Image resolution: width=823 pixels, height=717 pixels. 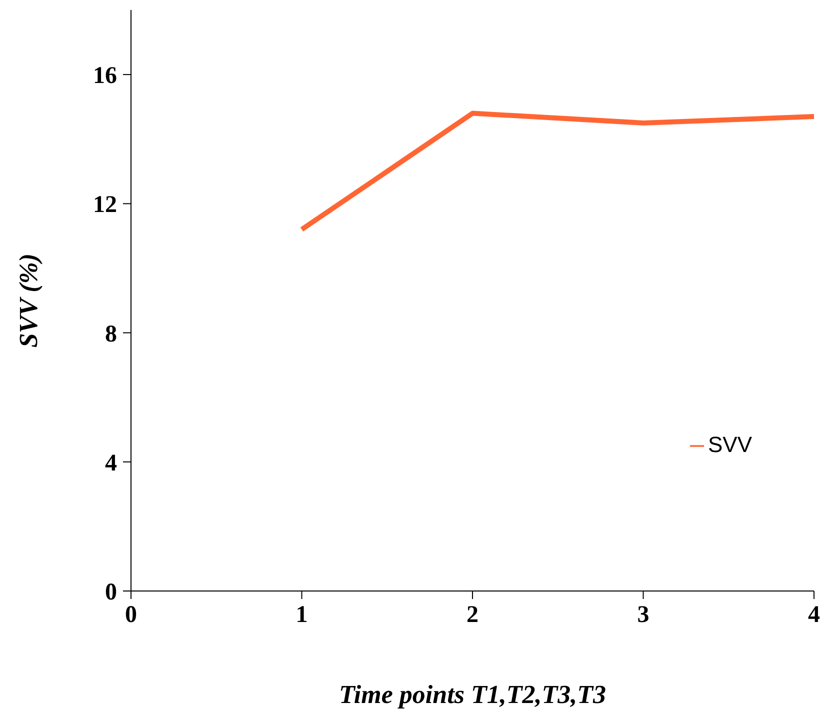 I want to click on x-tick-label: 1, so click(x=302, y=615).